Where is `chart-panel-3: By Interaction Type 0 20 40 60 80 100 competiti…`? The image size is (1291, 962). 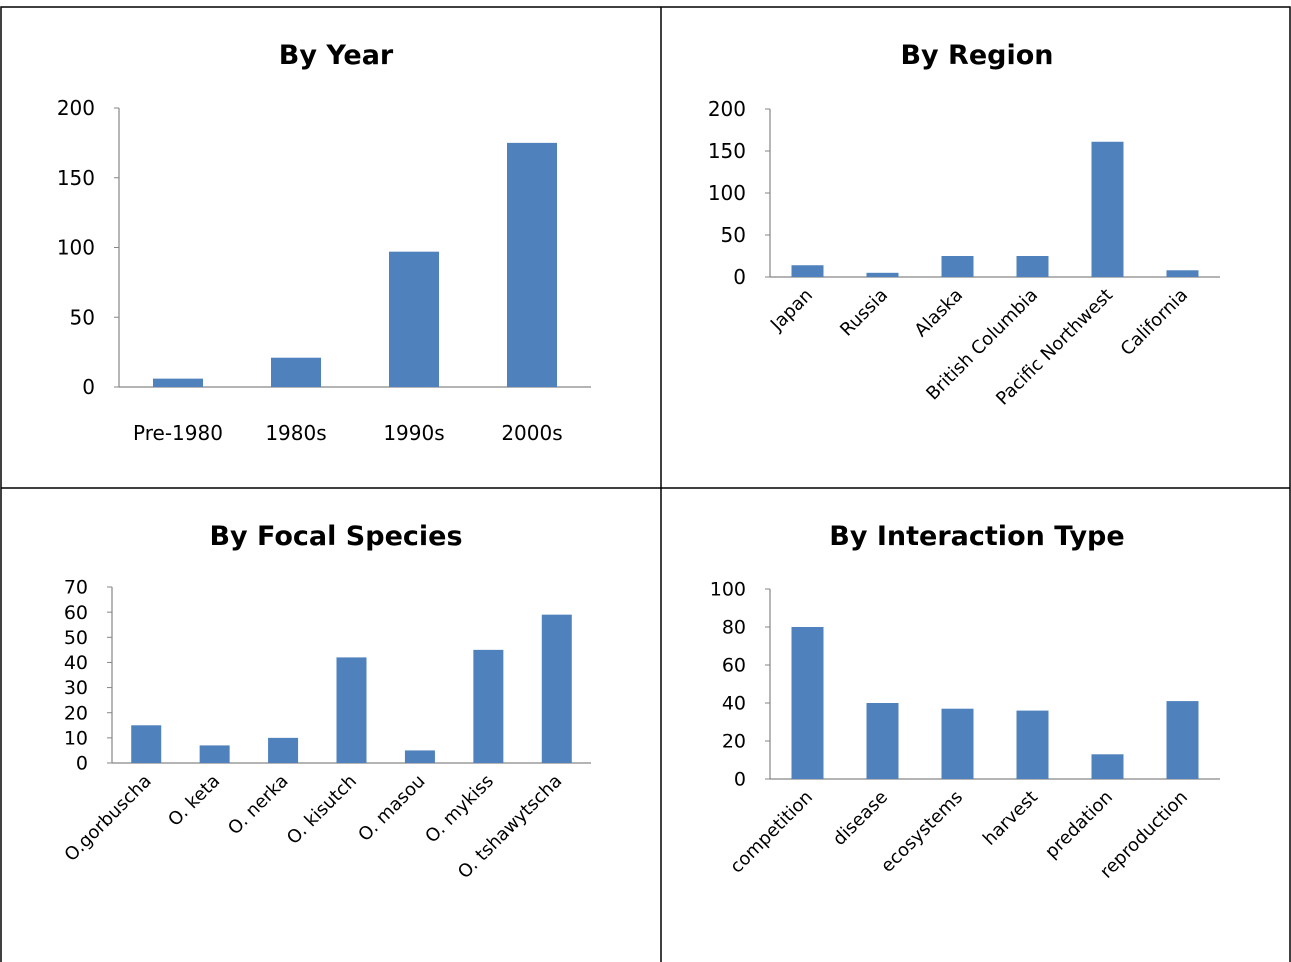
chart-panel-3: By Interaction Type 0 20 40 60 80 100 competiti… is located at coordinates (965, 702).